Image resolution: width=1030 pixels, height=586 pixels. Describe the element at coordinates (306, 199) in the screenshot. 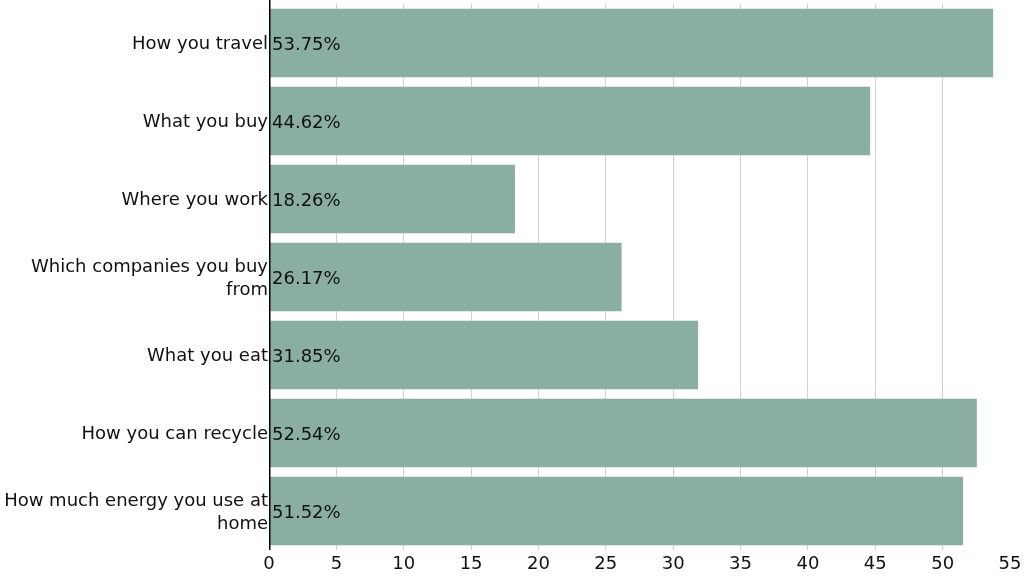

I see `data-label: 18.26%` at that location.